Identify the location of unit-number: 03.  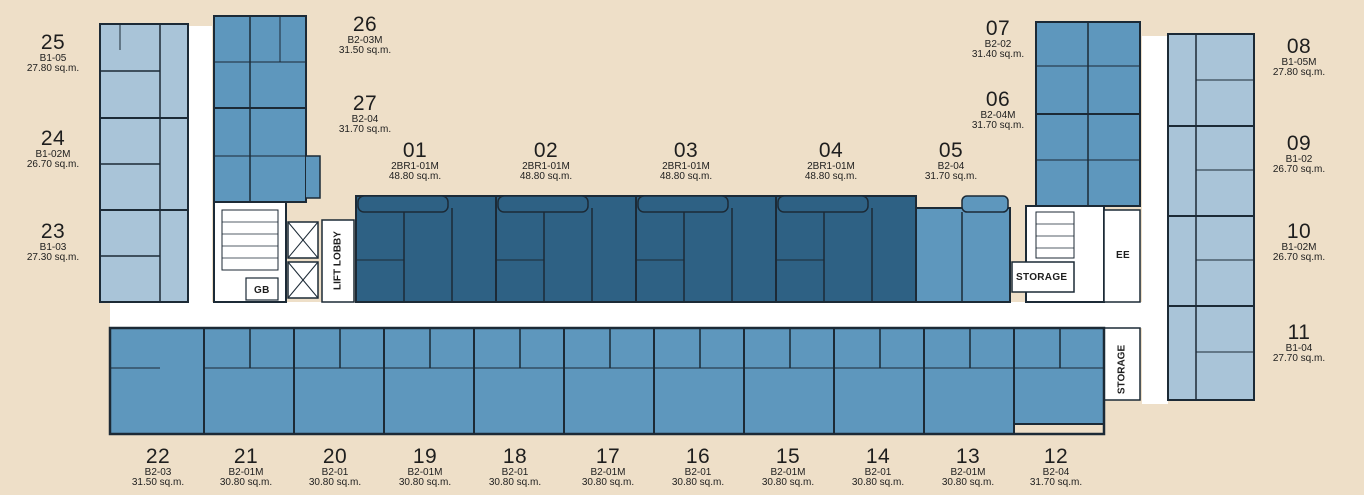
(686, 150).